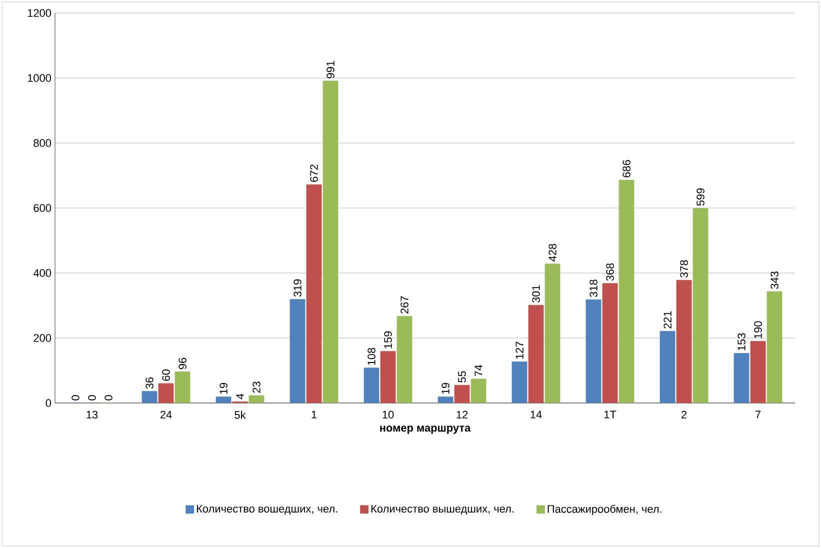 The image size is (821, 548). I want to click on x-tick-label: 24, so click(166, 414).